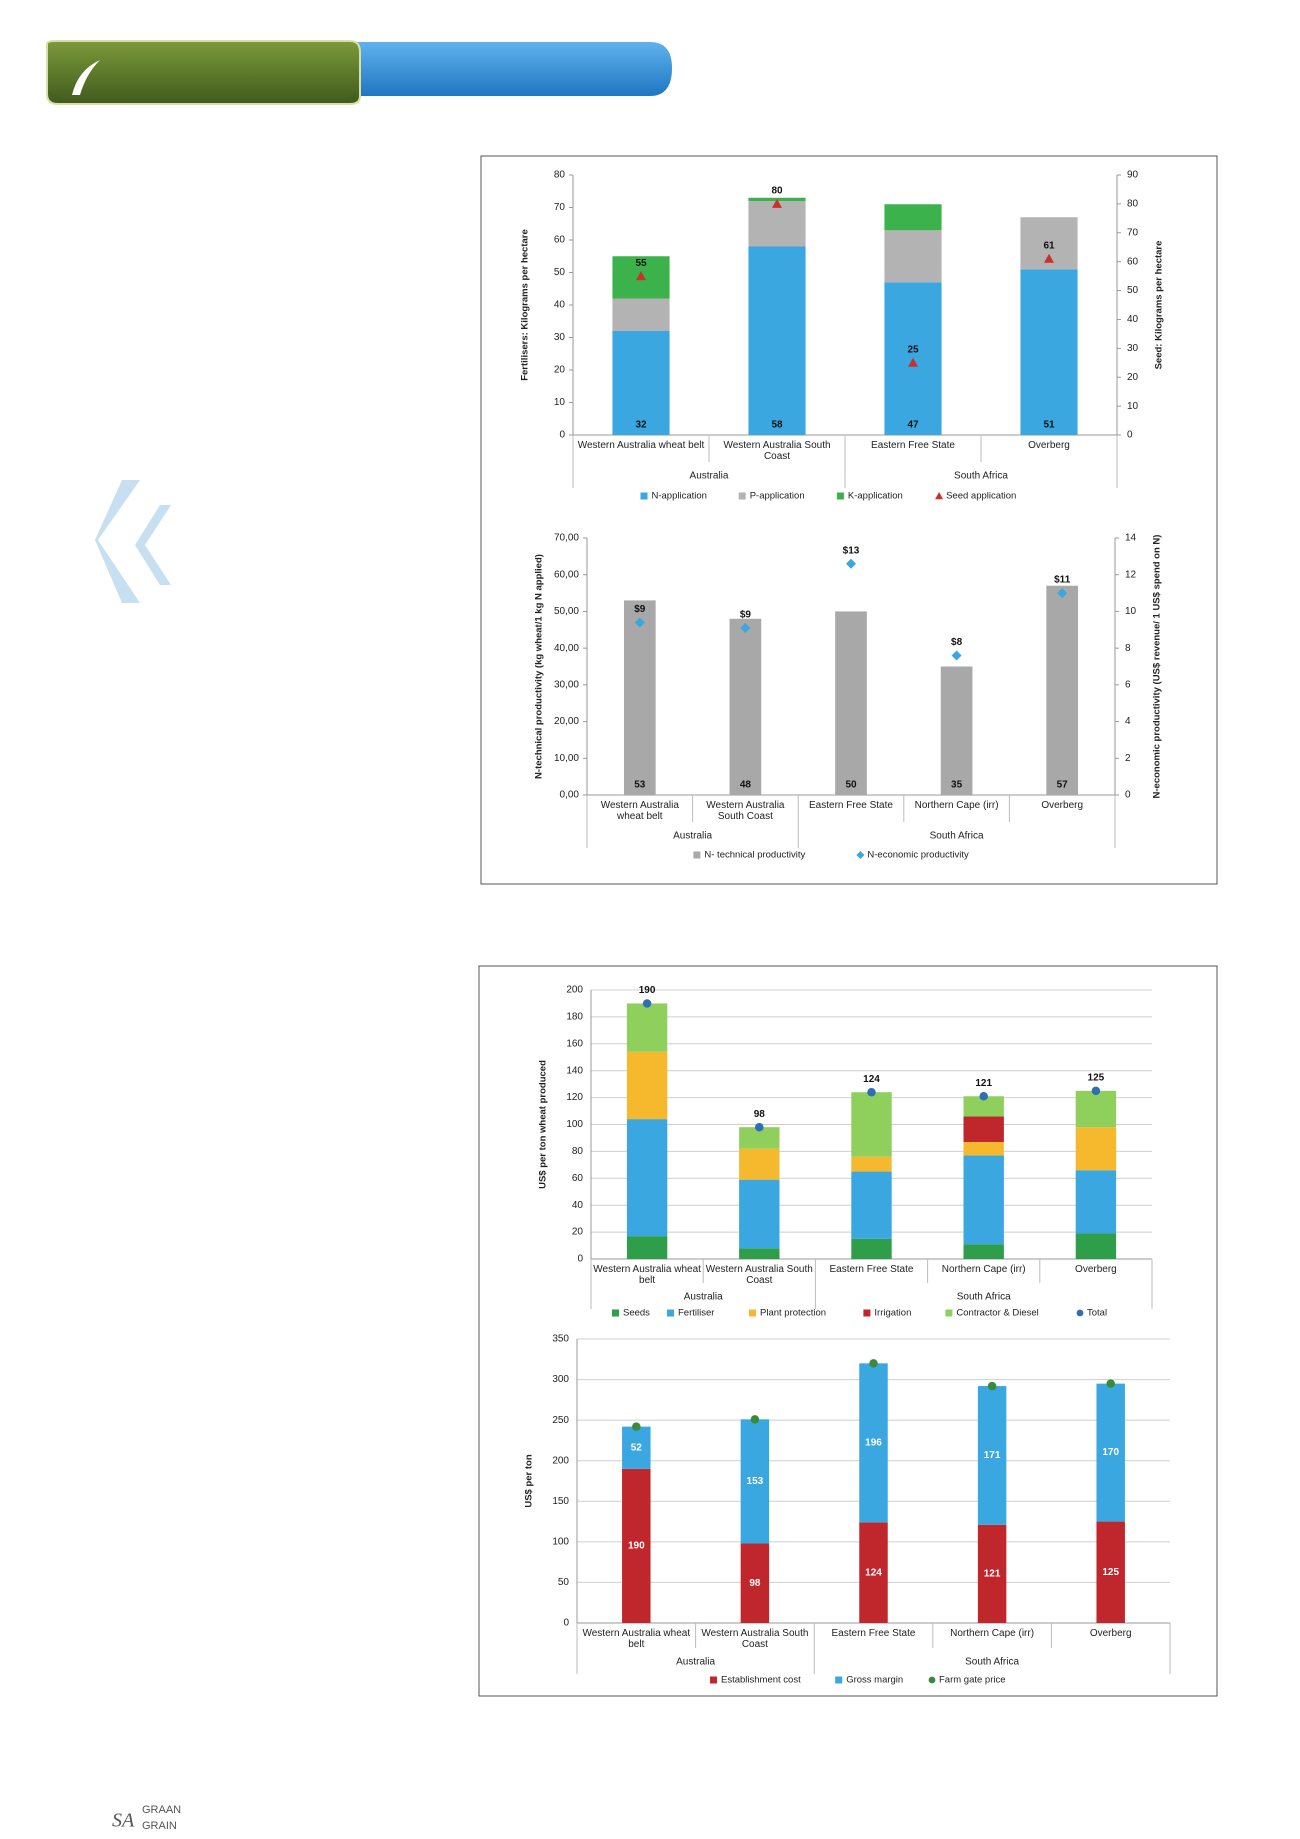 The width and height of the screenshot is (1300, 1839). Describe the element at coordinates (1133, 348) in the screenshot. I see `y2-tick-label: 30` at that location.